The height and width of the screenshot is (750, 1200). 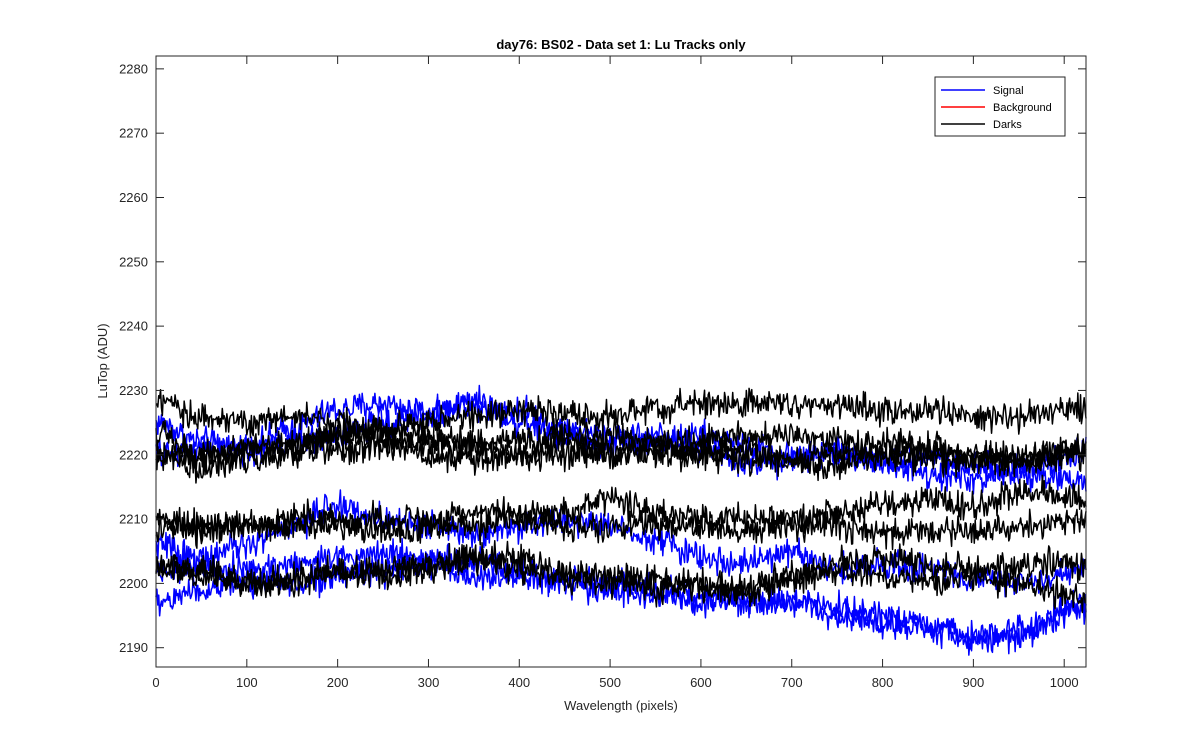 I want to click on x-tick-label: 100, so click(x=247, y=682).